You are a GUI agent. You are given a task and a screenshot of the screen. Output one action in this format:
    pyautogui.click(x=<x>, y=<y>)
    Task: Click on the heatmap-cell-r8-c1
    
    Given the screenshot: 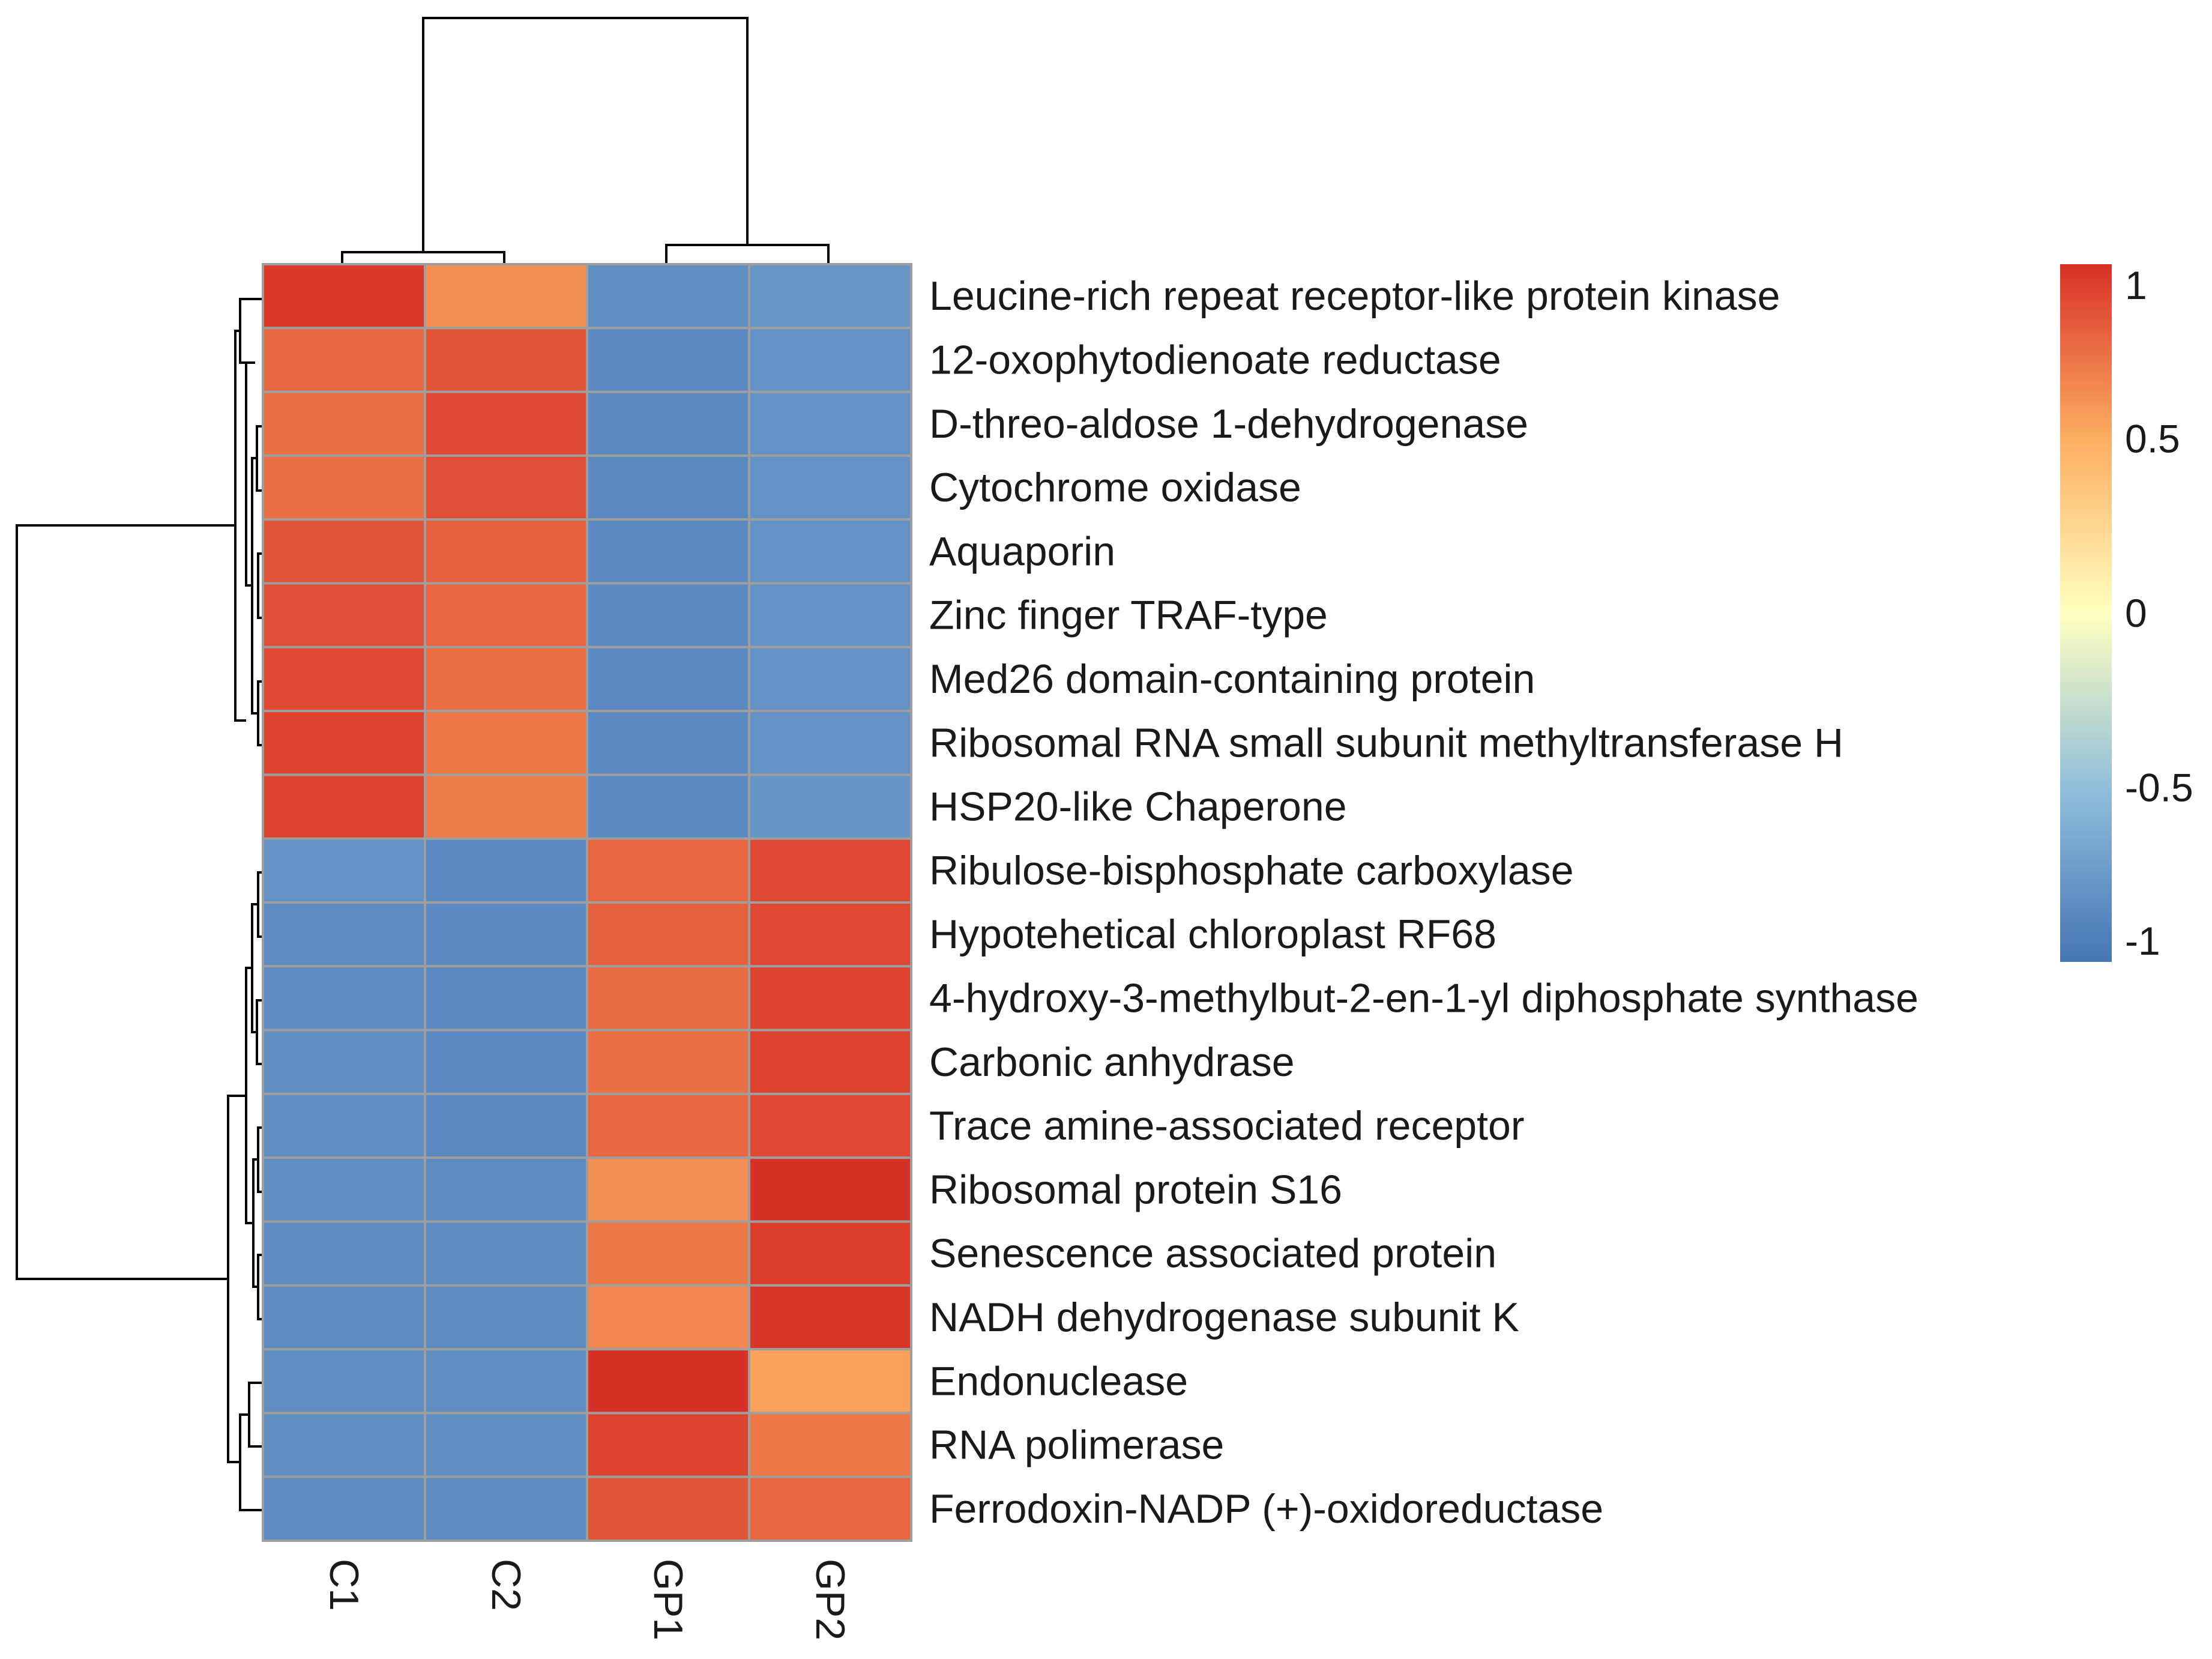 What is the action you would take?
    pyautogui.click(x=344, y=806)
    